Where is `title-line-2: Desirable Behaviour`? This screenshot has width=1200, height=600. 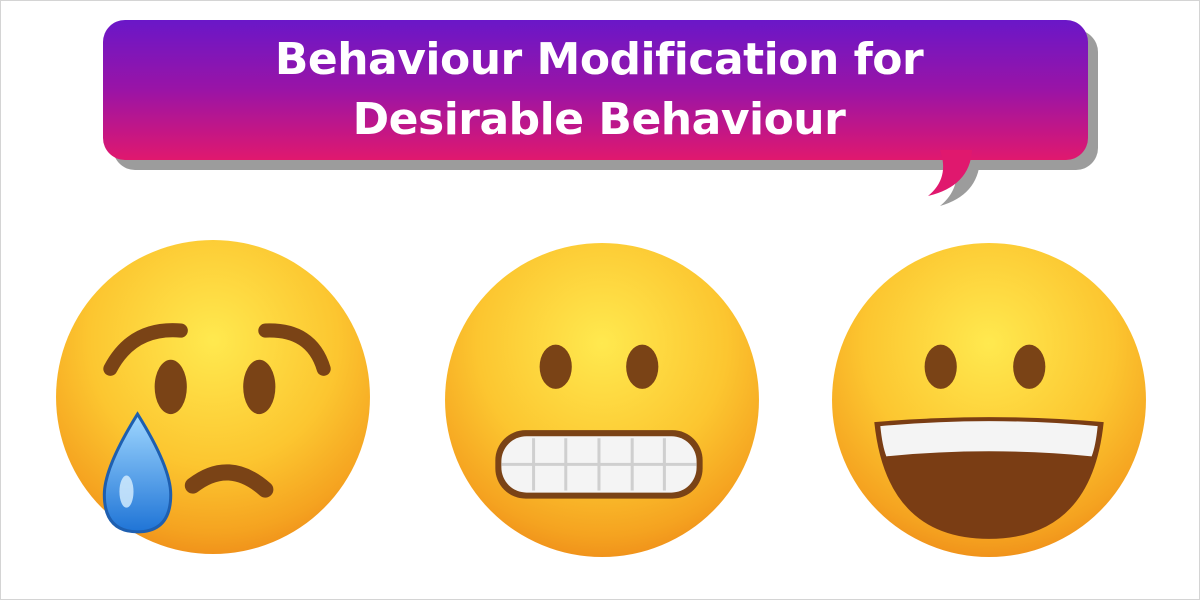
title-line-2: Desirable Behaviour is located at coordinates (599, 119).